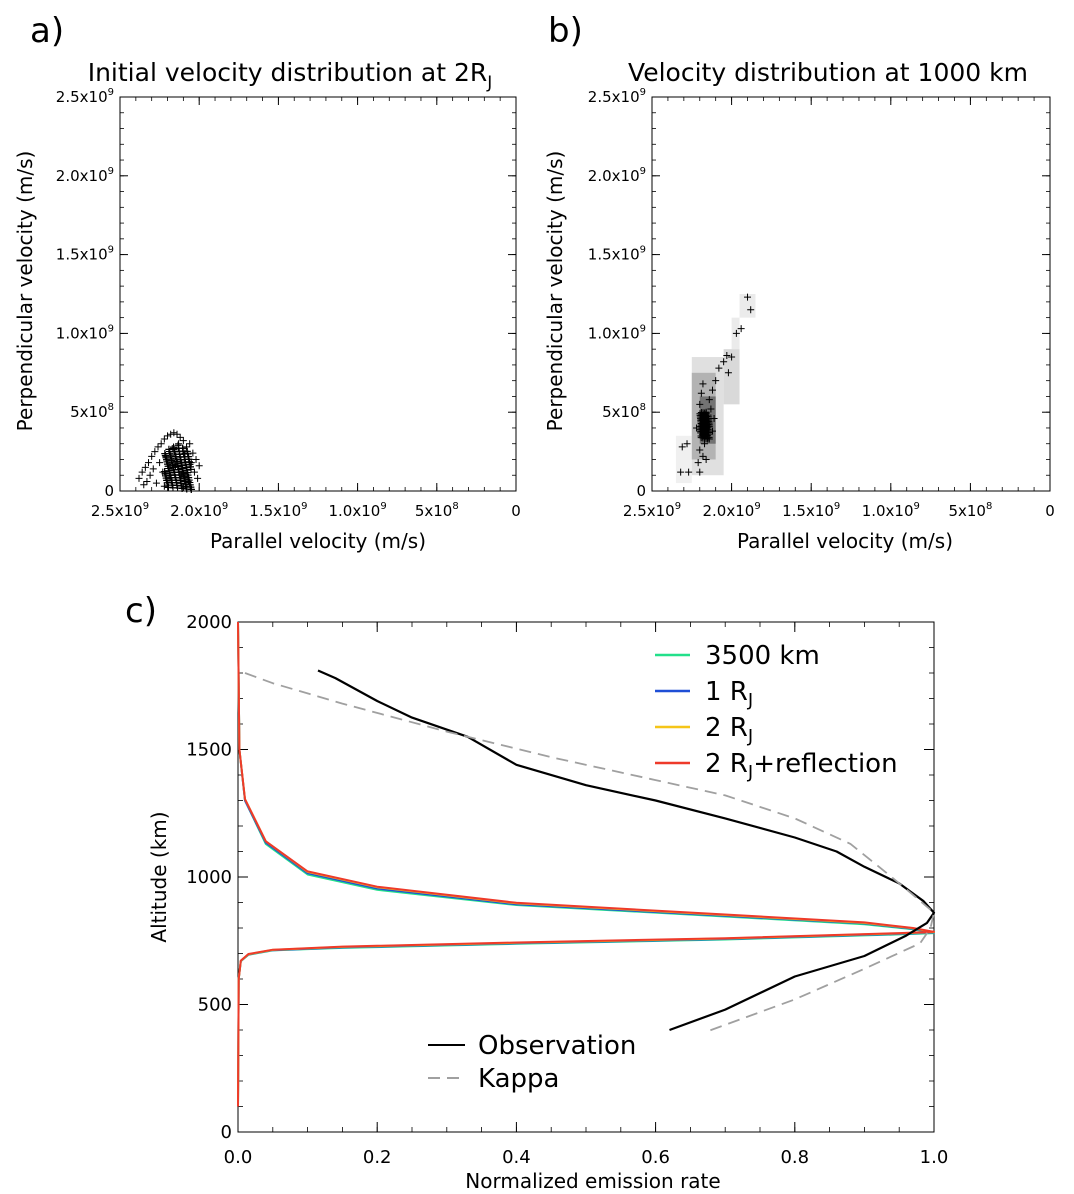  I want to click on panel-b-points-layer, so click(716, 384).